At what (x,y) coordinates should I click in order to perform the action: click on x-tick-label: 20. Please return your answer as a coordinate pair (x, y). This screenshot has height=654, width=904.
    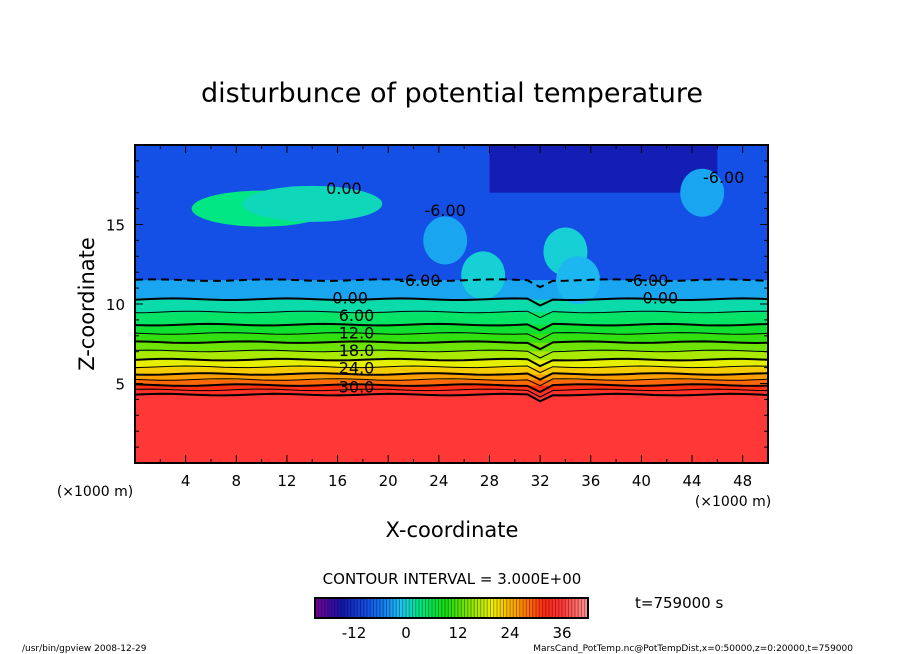
    Looking at the image, I should click on (388, 481).